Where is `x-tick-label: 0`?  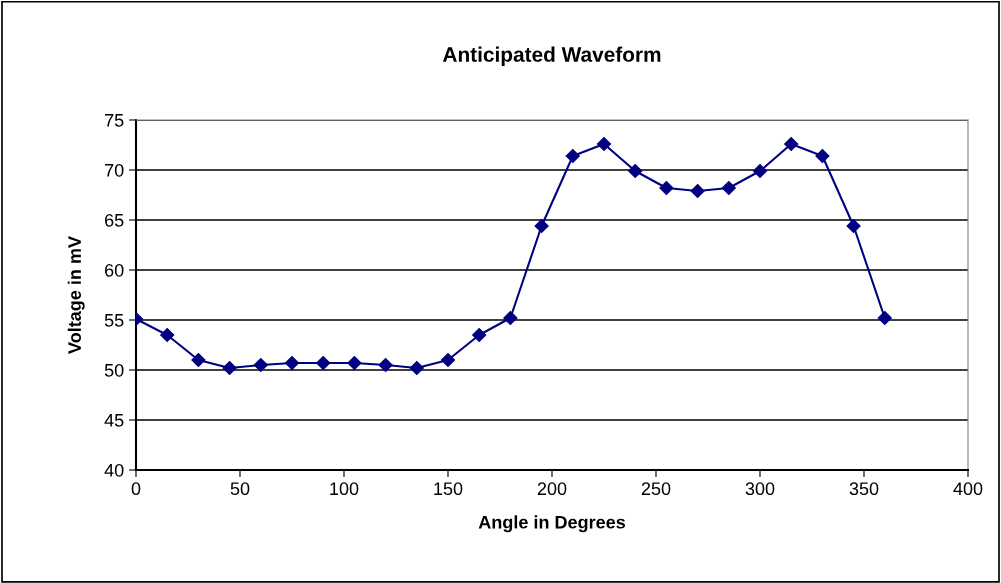
x-tick-label: 0 is located at coordinates (136, 489).